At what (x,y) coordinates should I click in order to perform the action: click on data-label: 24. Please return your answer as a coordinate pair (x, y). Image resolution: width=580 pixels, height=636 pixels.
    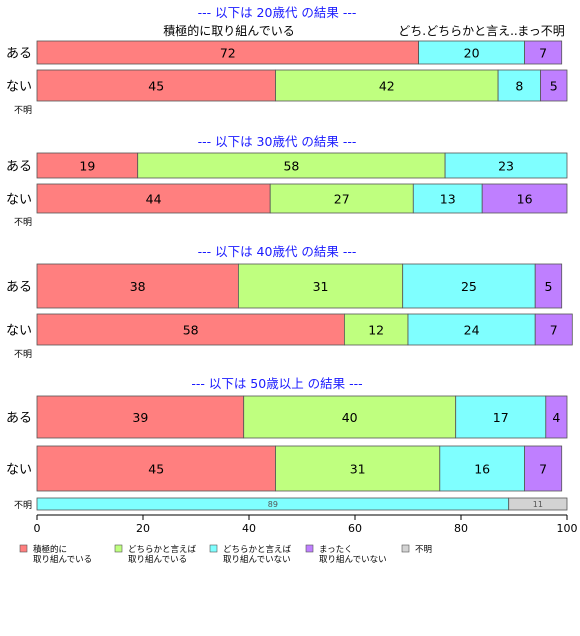
    Looking at the image, I should click on (472, 330).